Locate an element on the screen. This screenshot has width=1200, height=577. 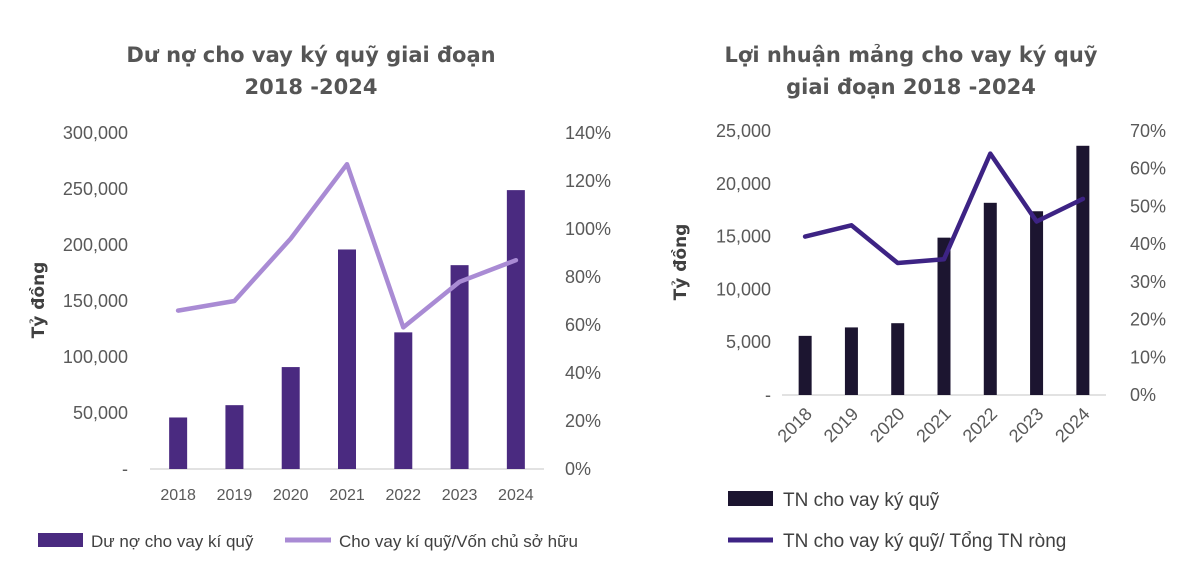
chart-1-y2-tick: 80% is located at coordinates (583, 277).